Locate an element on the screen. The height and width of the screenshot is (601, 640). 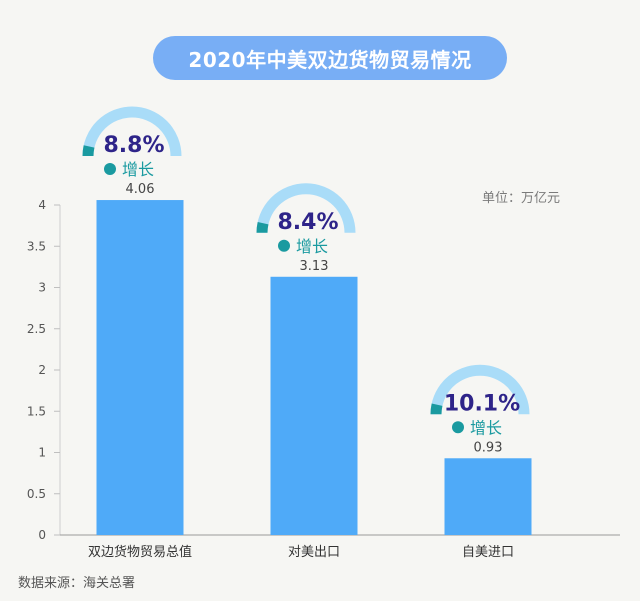
y-tick-label: 0.5 is located at coordinates (36, 494).